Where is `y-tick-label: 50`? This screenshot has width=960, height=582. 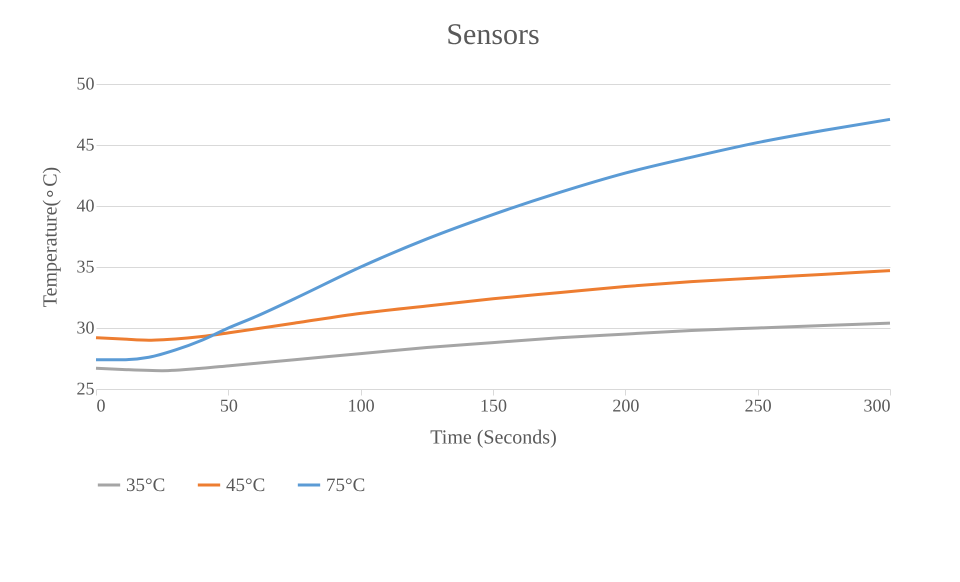 y-tick-label: 50 is located at coordinates (85, 84).